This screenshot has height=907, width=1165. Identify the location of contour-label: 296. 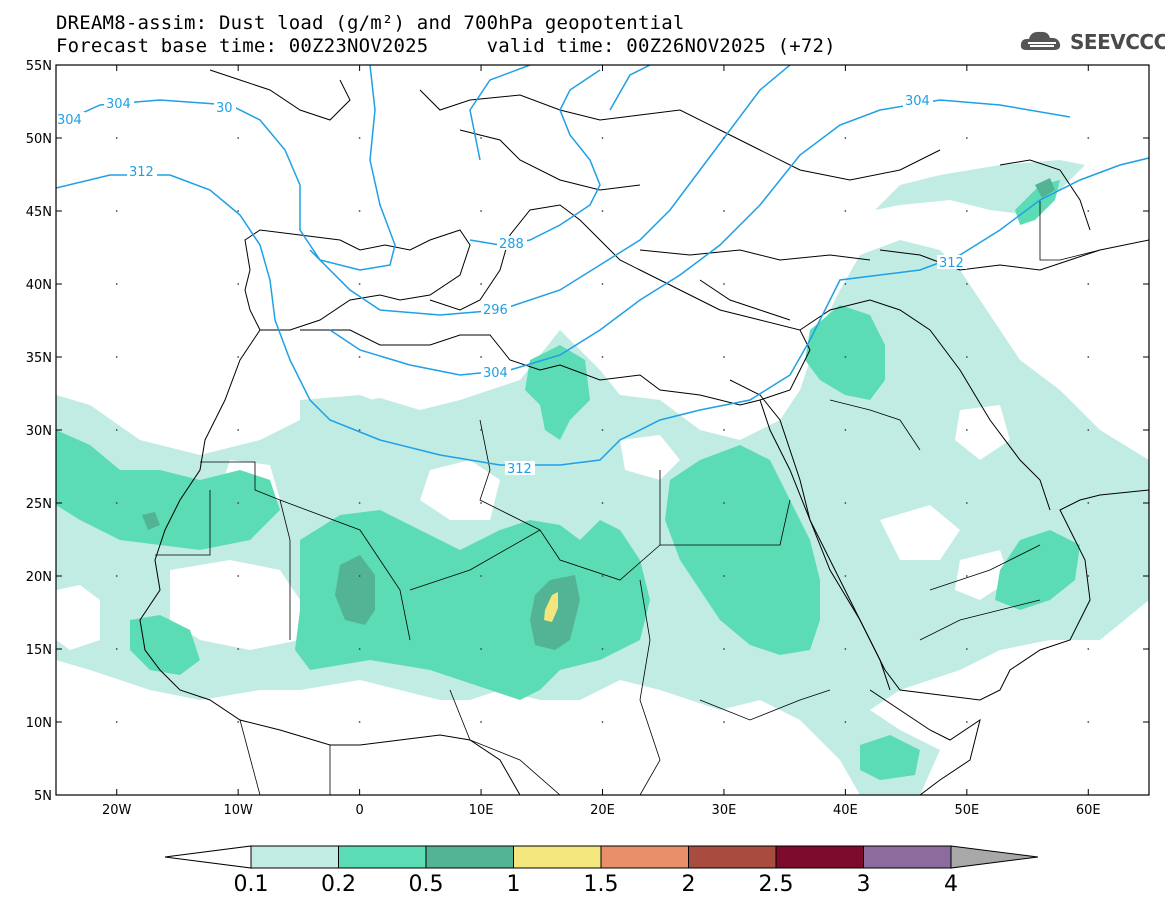
(495, 310).